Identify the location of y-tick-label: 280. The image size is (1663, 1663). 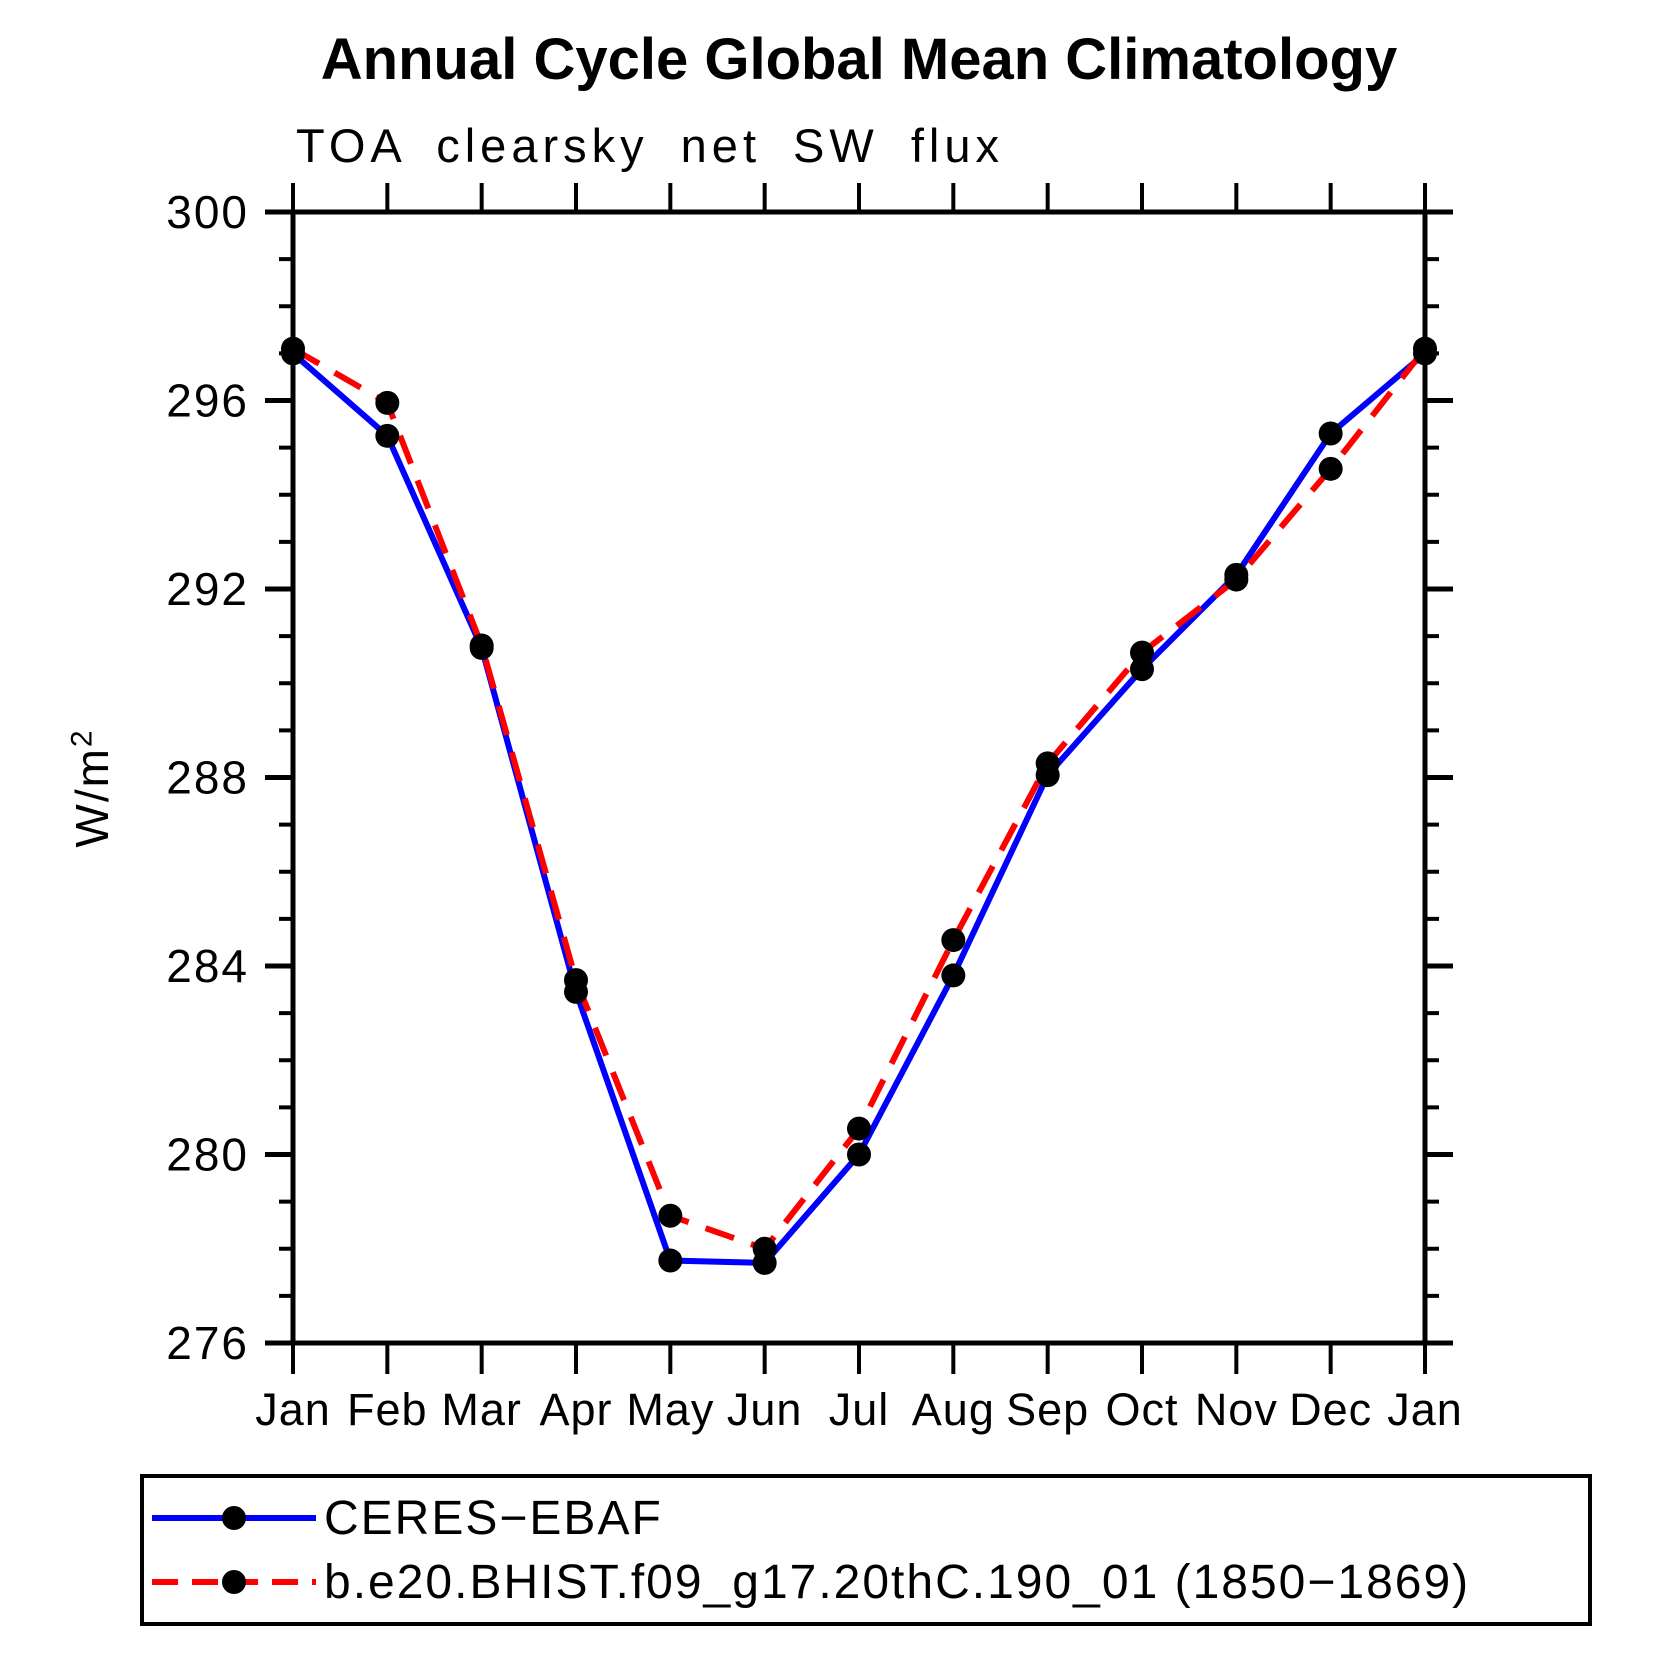
(207, 1155).